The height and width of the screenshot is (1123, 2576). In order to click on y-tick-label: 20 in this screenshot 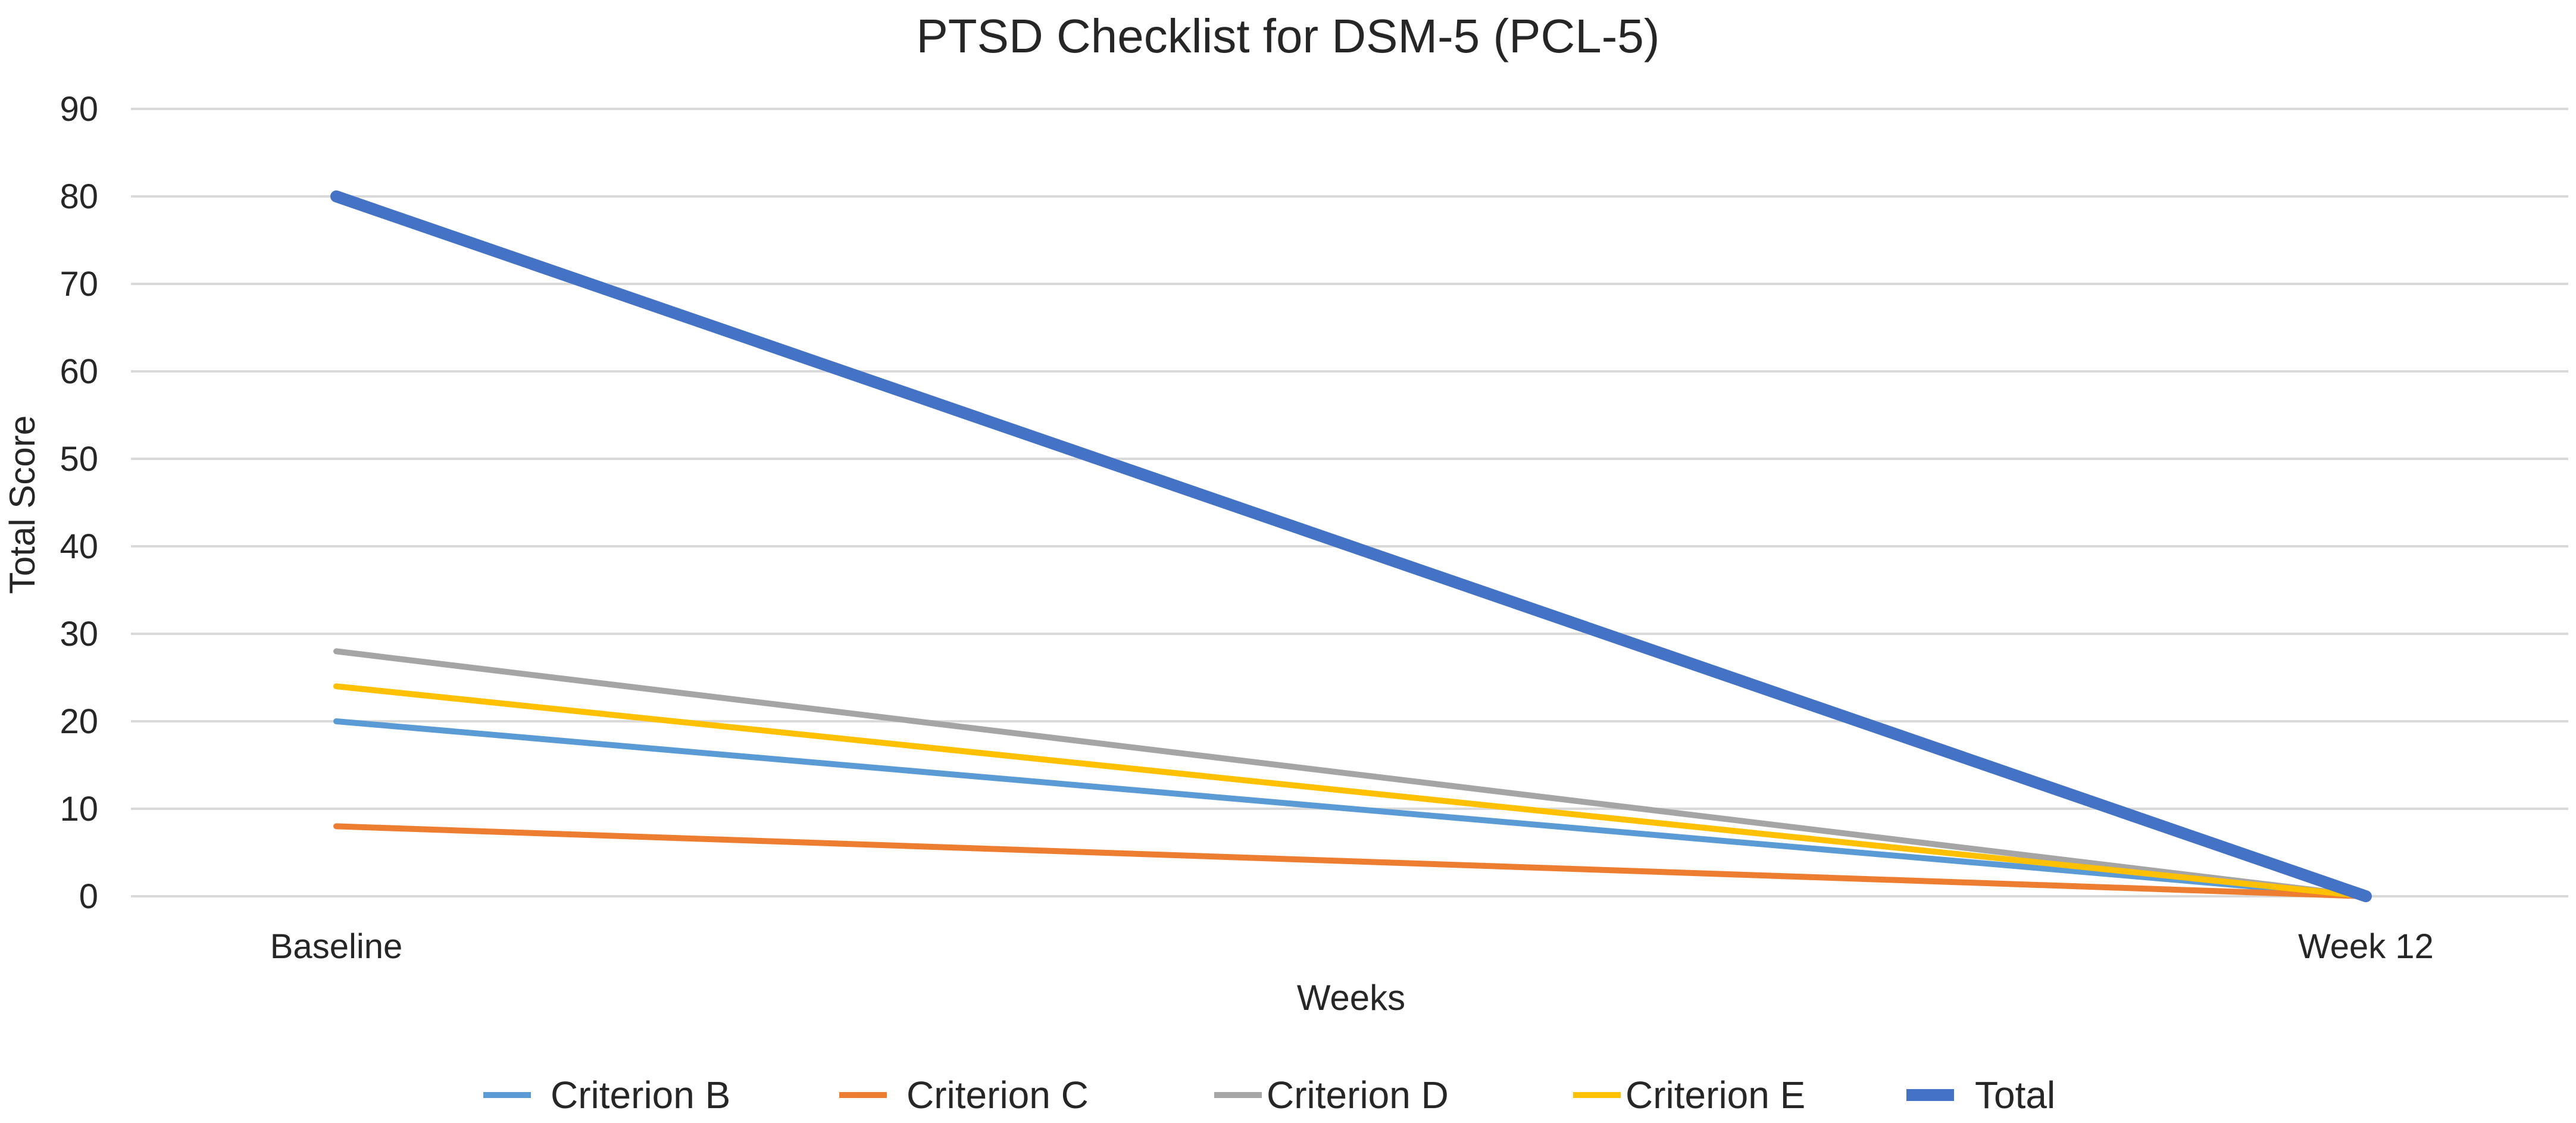, I will do `click(79, 721)`.